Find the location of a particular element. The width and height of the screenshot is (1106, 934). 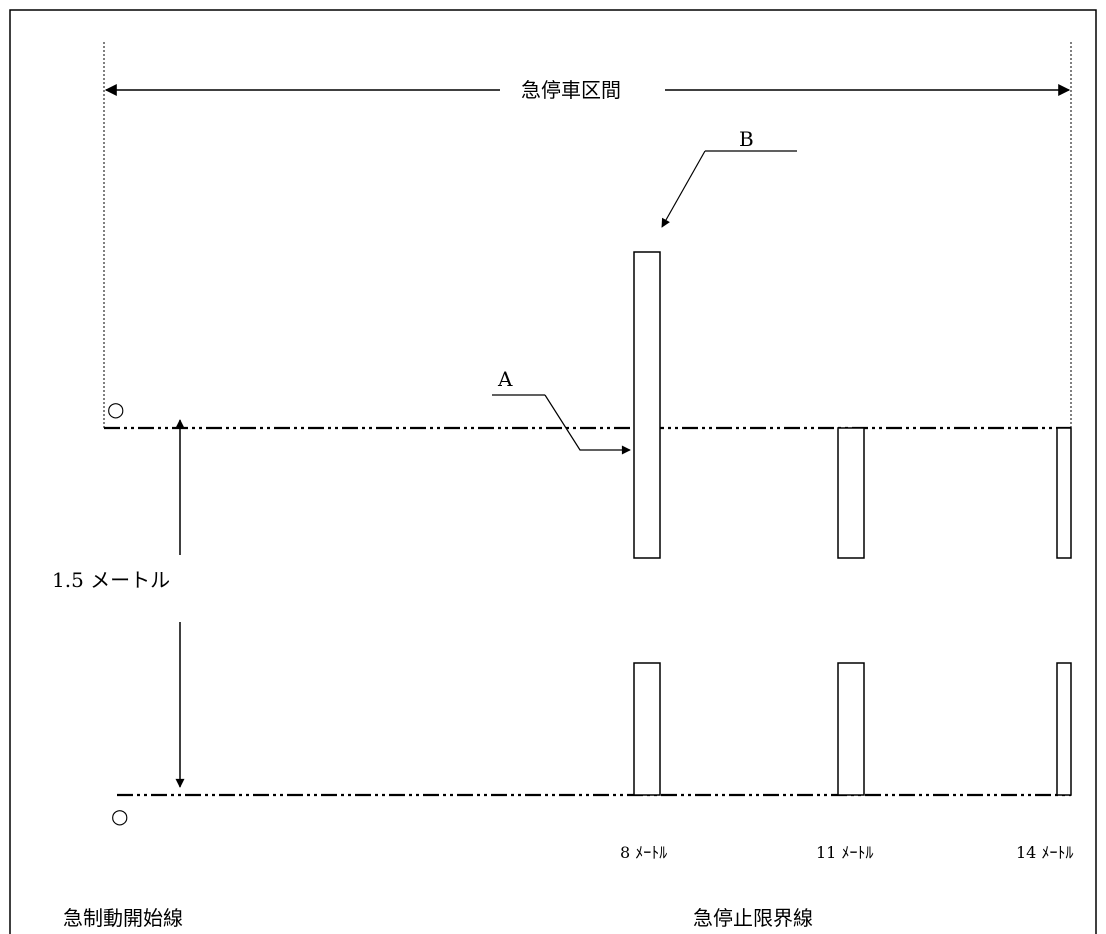

distance-label-8m: 8 ﾒｰﾄﾙ is located at coordinates (644, 852).